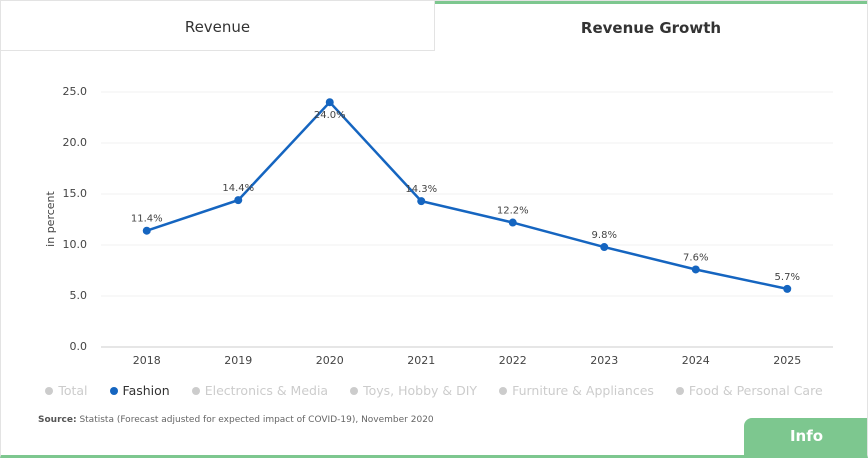 This screenshot has height=458, width=868. Describe the element at coordinates (604, 235) in the screenshot. I see `data-label: 9.8%` at that location.